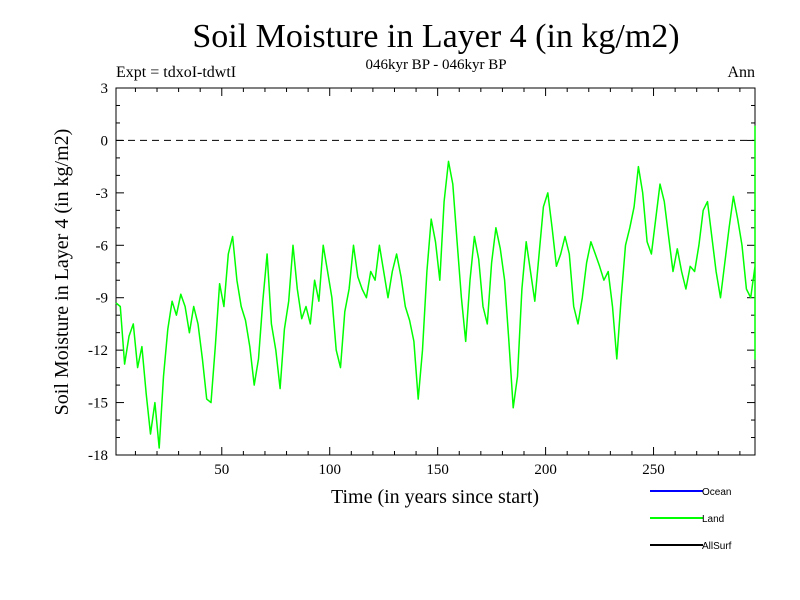  Describe the element at coordinates (435, 36) in the screenshot. I see `chart-title: Soil Moisture in Layer 4 (in kg/m2)` at that location.